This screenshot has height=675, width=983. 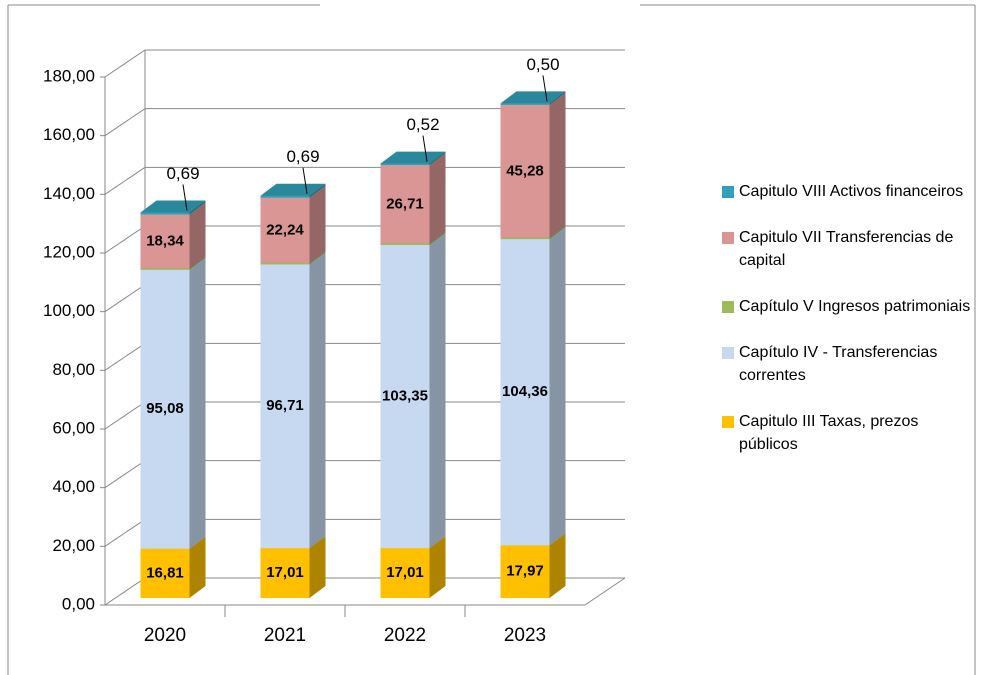 I want to click on legend-item: Capitulo VIII Activos financeiros, so click(x=847, y=191).